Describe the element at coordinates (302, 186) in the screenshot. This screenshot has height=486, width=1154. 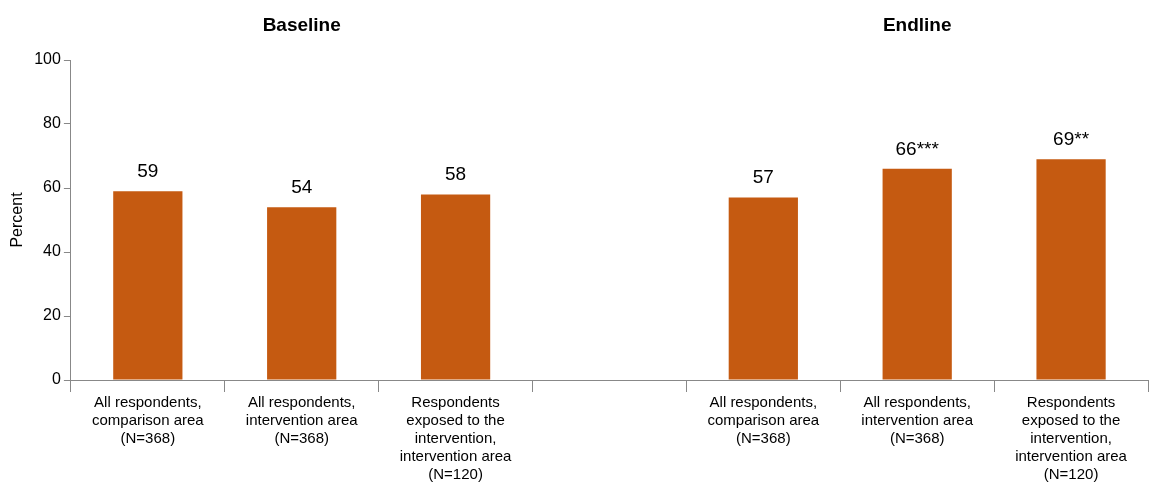
I see `data-label: 54` at that location.